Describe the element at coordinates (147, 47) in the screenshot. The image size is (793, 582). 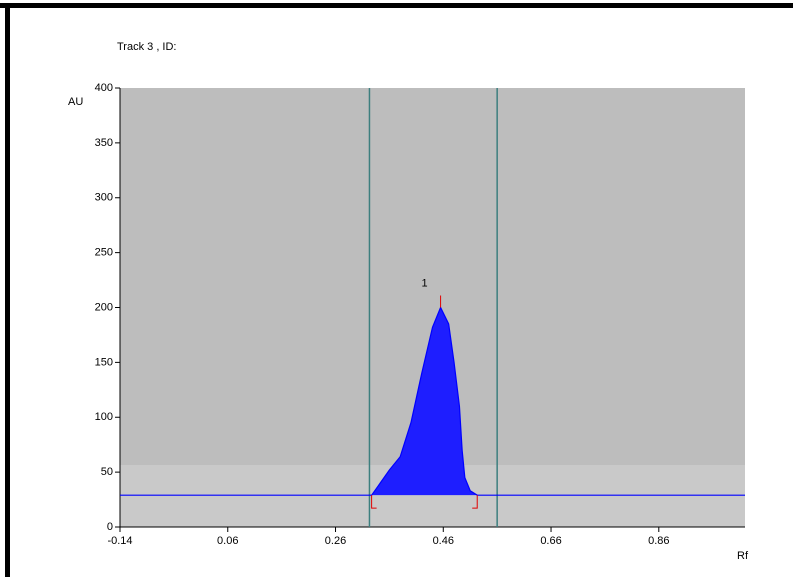
I see `chart-title: Track 3 , ID:` at that location.